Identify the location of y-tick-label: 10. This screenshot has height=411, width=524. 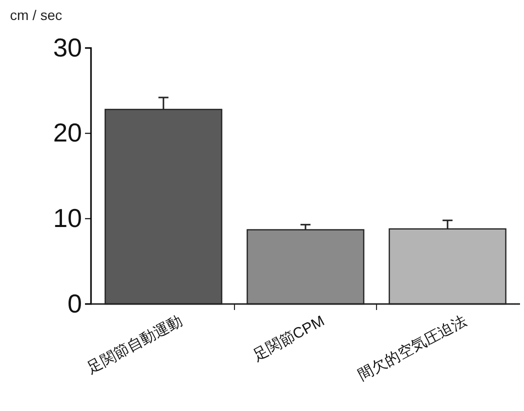
(67, 217).